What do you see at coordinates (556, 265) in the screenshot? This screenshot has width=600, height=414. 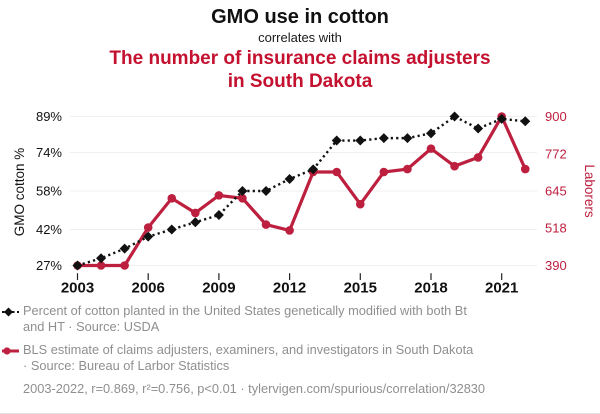 I see `y-axis-tick-right: 390` at bounding box center [556, 265].